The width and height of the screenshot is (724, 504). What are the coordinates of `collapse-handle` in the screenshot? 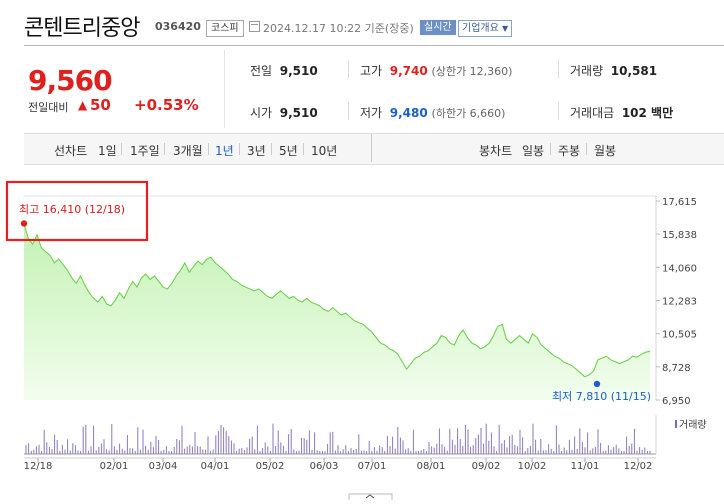 It's located at (370, 496).